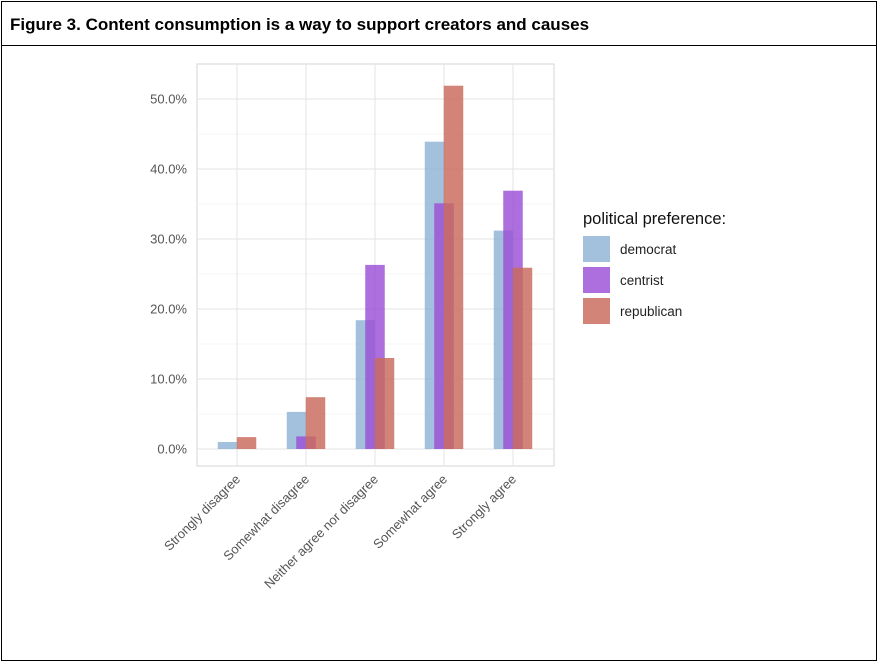 The height and width of the screenshot is (664, 880). I want to click on x-tick-label: Somewhat agree, so click(410, 512).